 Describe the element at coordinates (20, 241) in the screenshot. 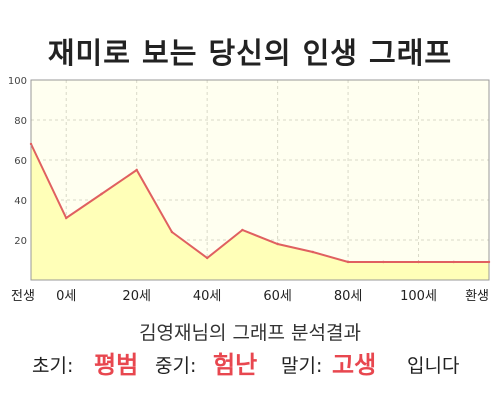

I see `y-tick-label: 20` at that location.